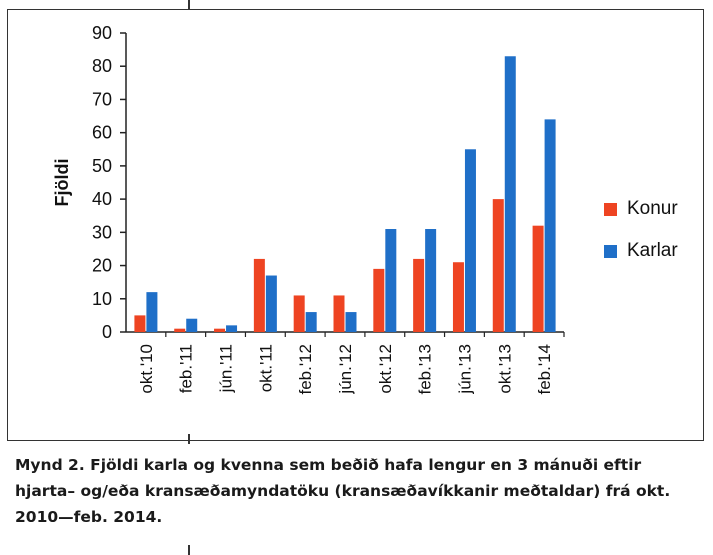  I want to click on x-tick-label: jún.'11, so click(226, 368).